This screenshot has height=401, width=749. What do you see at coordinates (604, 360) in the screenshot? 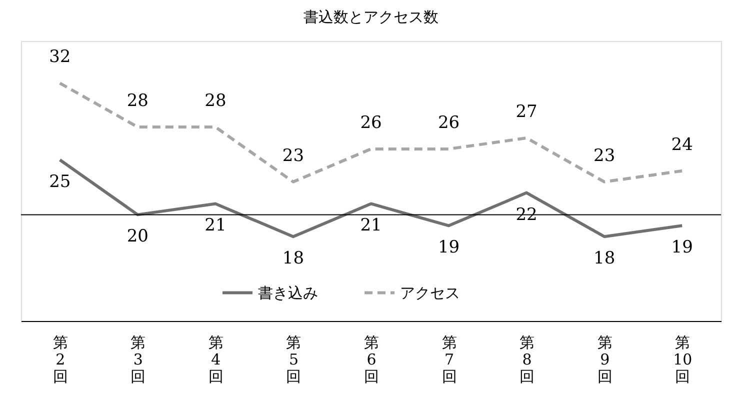
I see `x-tick-label: 第9回` at bounding box center [604, 360].